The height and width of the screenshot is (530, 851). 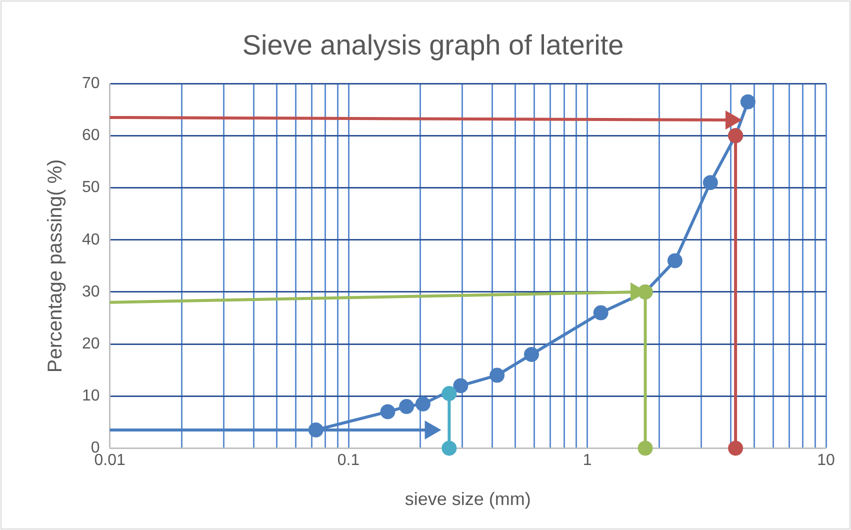 What do you see at coordinates (91, 396) in the screenshot?
I see `y-tick-label: 10` at bounding box center [91, 396].